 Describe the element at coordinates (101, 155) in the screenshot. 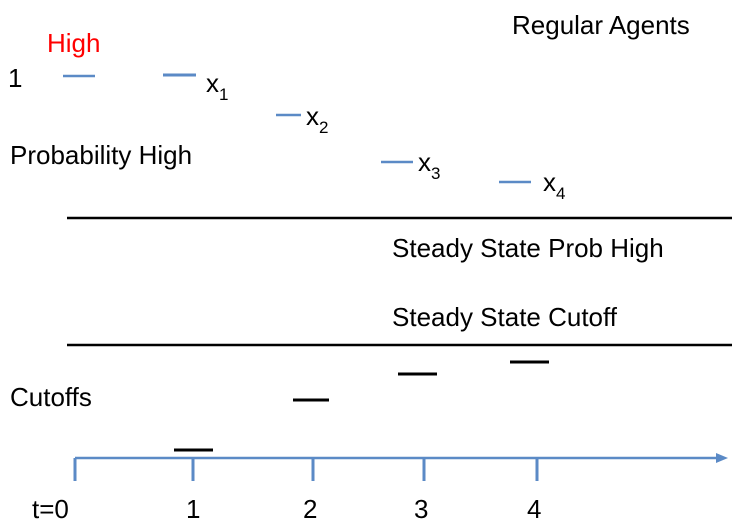

I see `probability-high-label: Probability High` at that location.